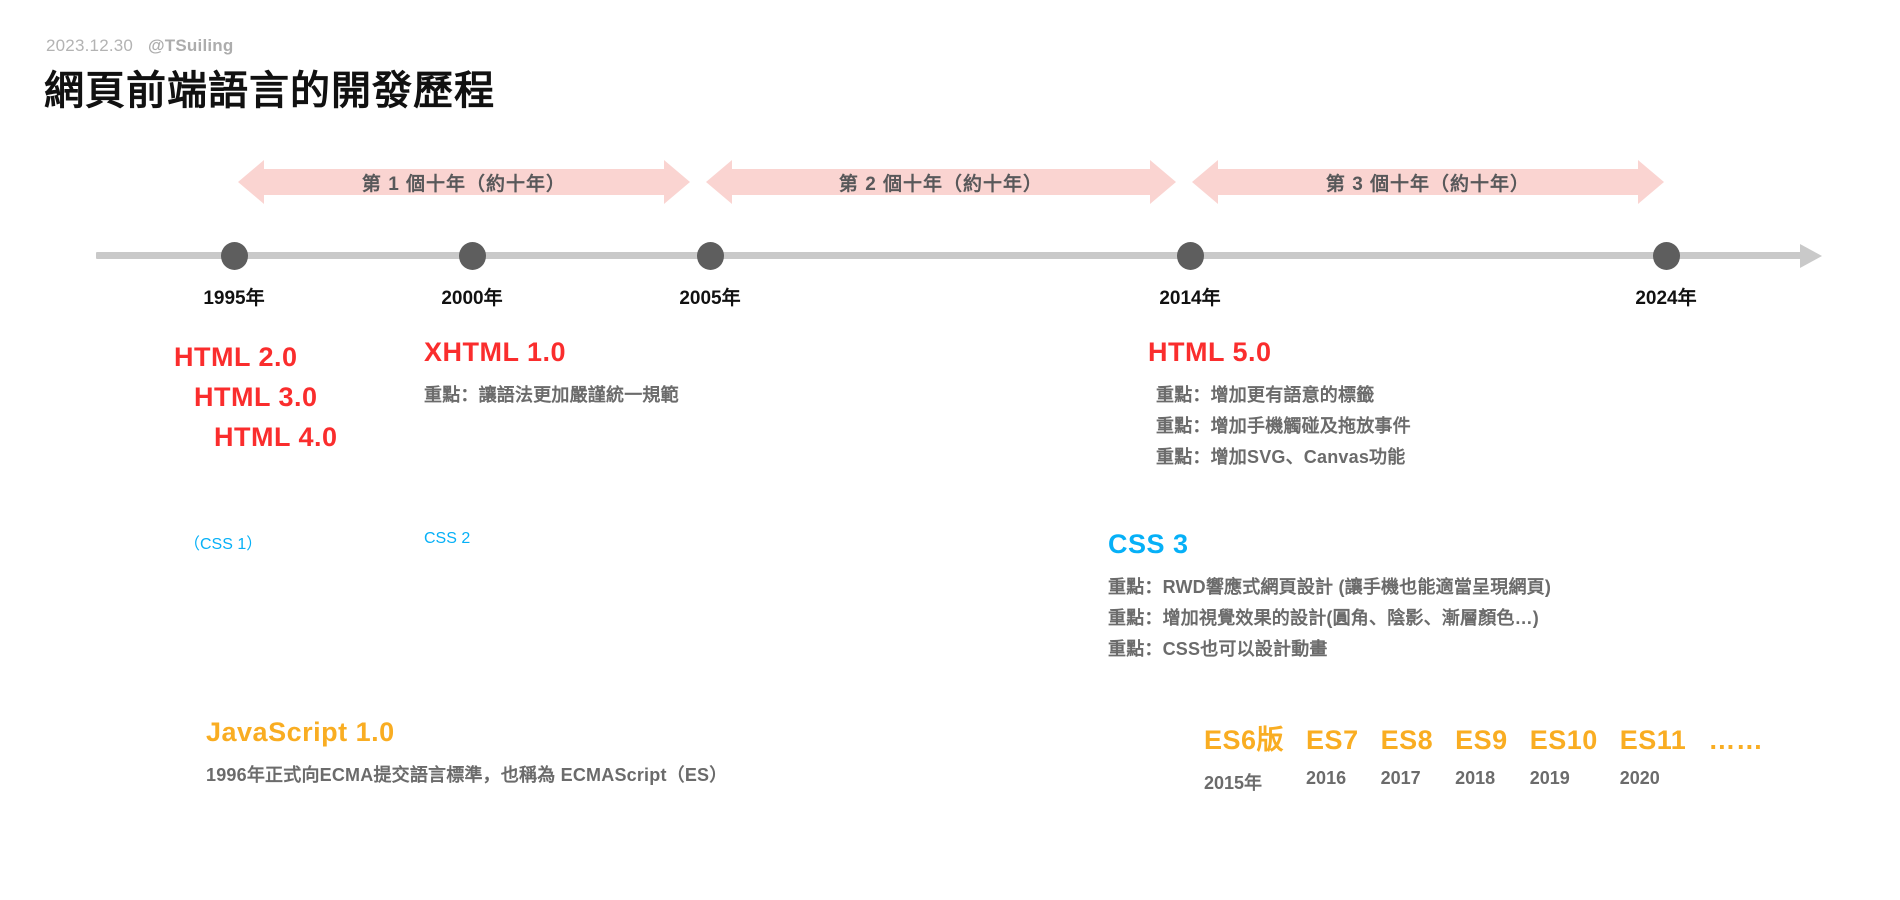 The image size is (1900, 900). Describe the element at coordinates (300, 732) in the screenshot. I see `javascript-heading: JavaScript 1.0` at that location.